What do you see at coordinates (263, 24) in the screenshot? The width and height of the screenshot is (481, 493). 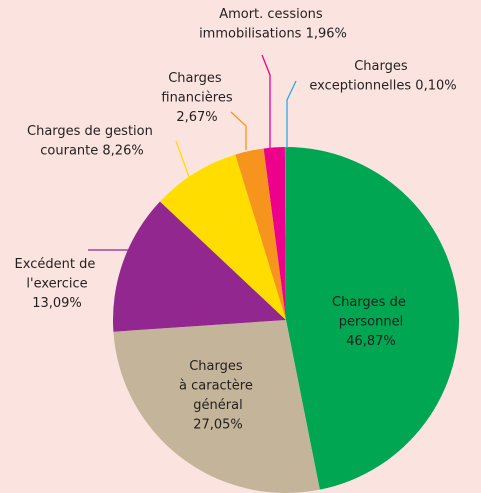 I see `category-label: Amort. cessions immobilisations` at bounding box center [263, 24].